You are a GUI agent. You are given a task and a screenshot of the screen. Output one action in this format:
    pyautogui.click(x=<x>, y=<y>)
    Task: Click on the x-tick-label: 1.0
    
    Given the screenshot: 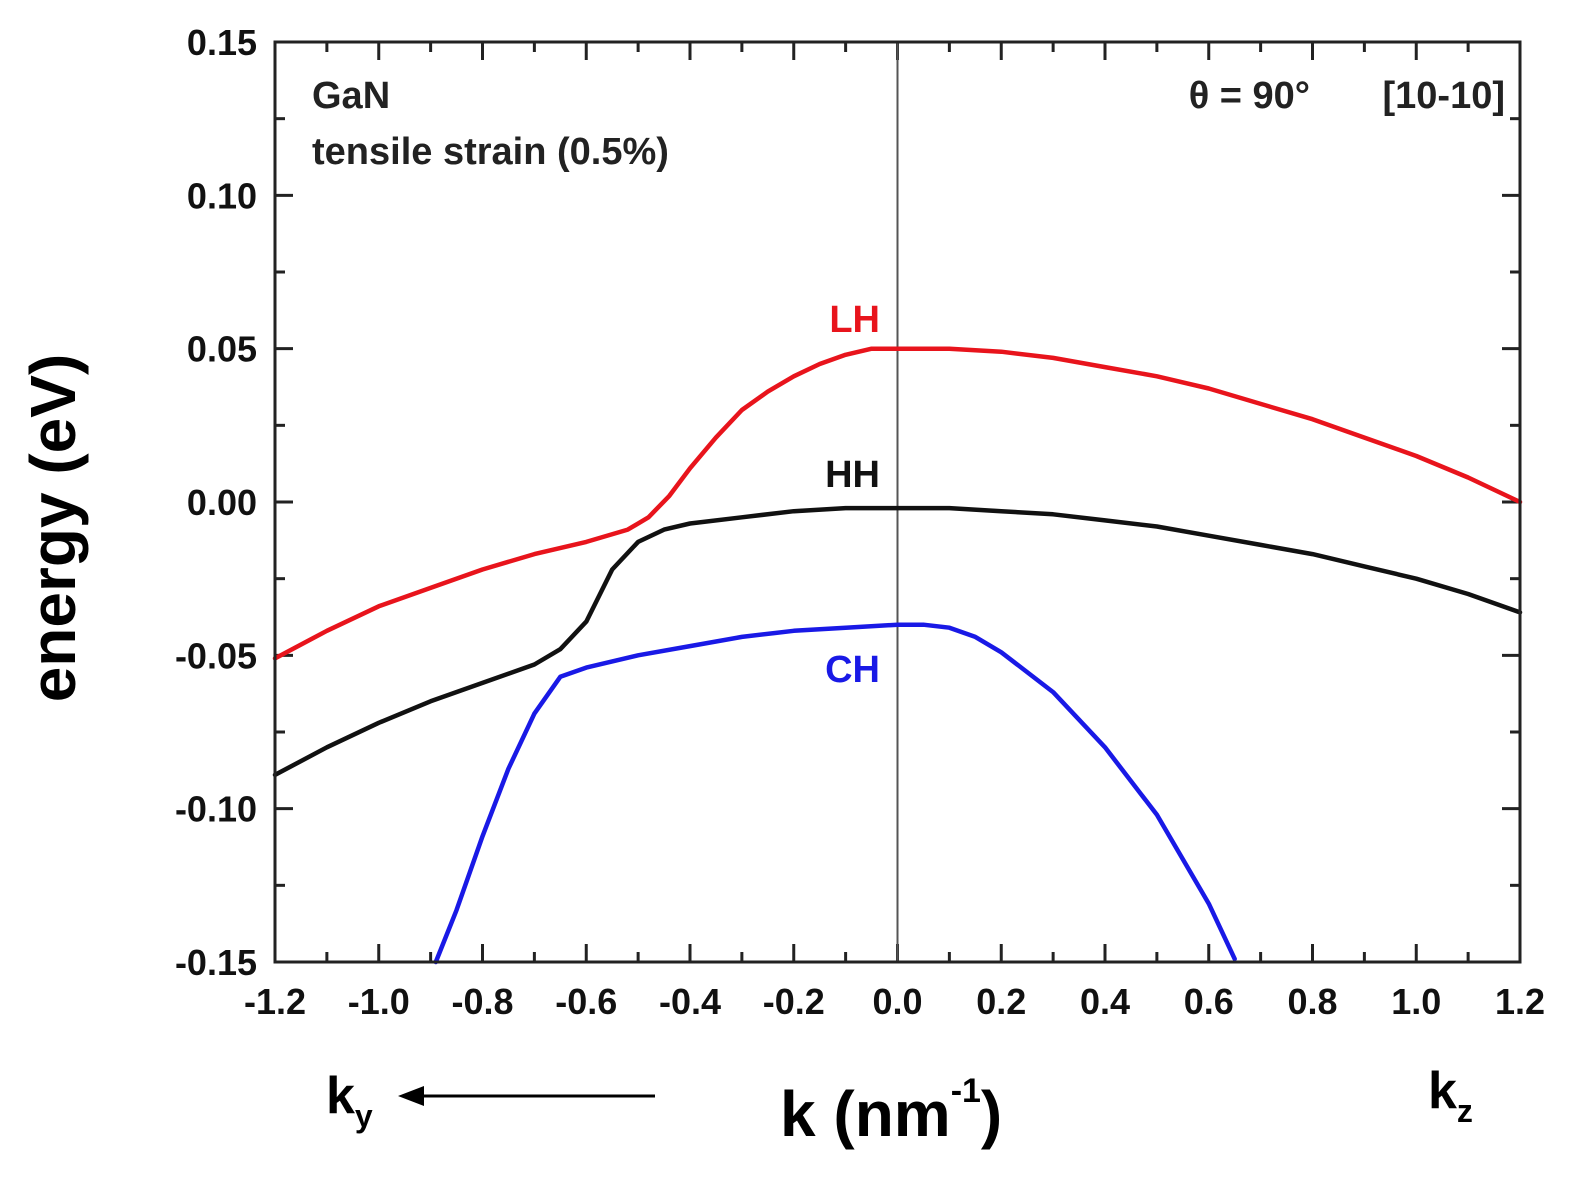 What is the action you would take?
    pyautogui.click(x=1416, y=1001)
    